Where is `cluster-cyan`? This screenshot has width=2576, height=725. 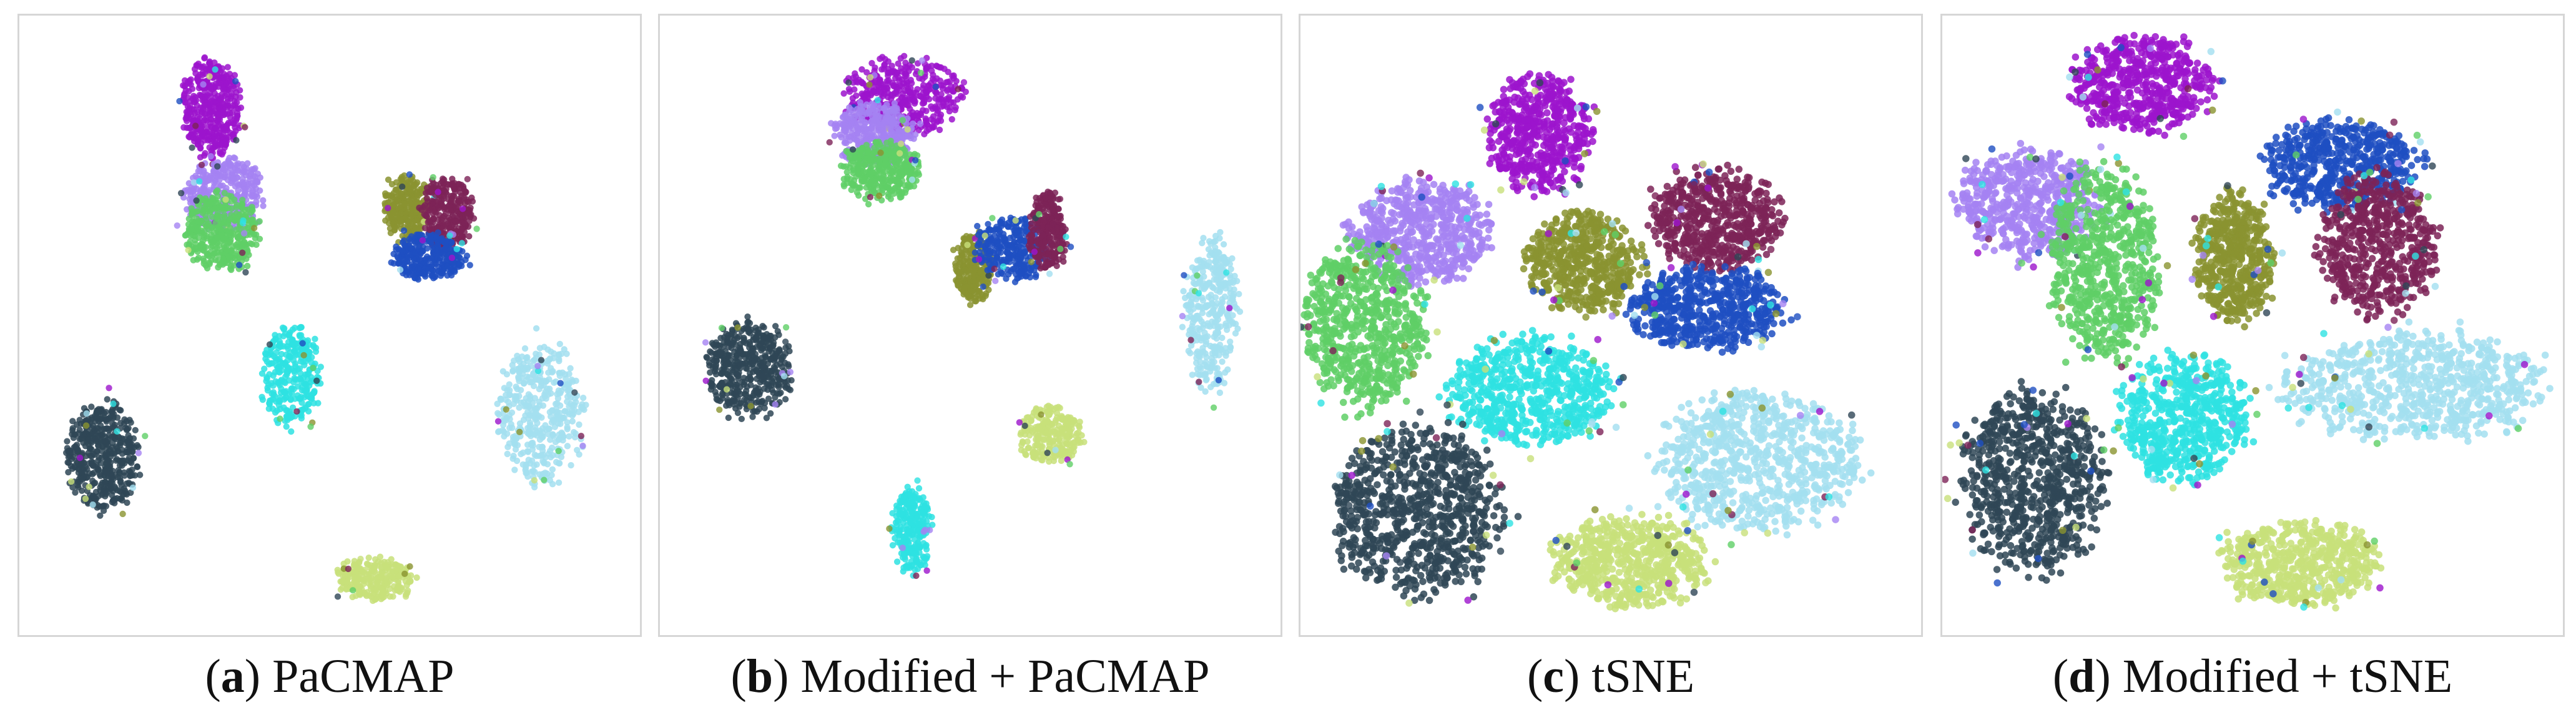
cluster-cyan is located at coordinates (291, 379).